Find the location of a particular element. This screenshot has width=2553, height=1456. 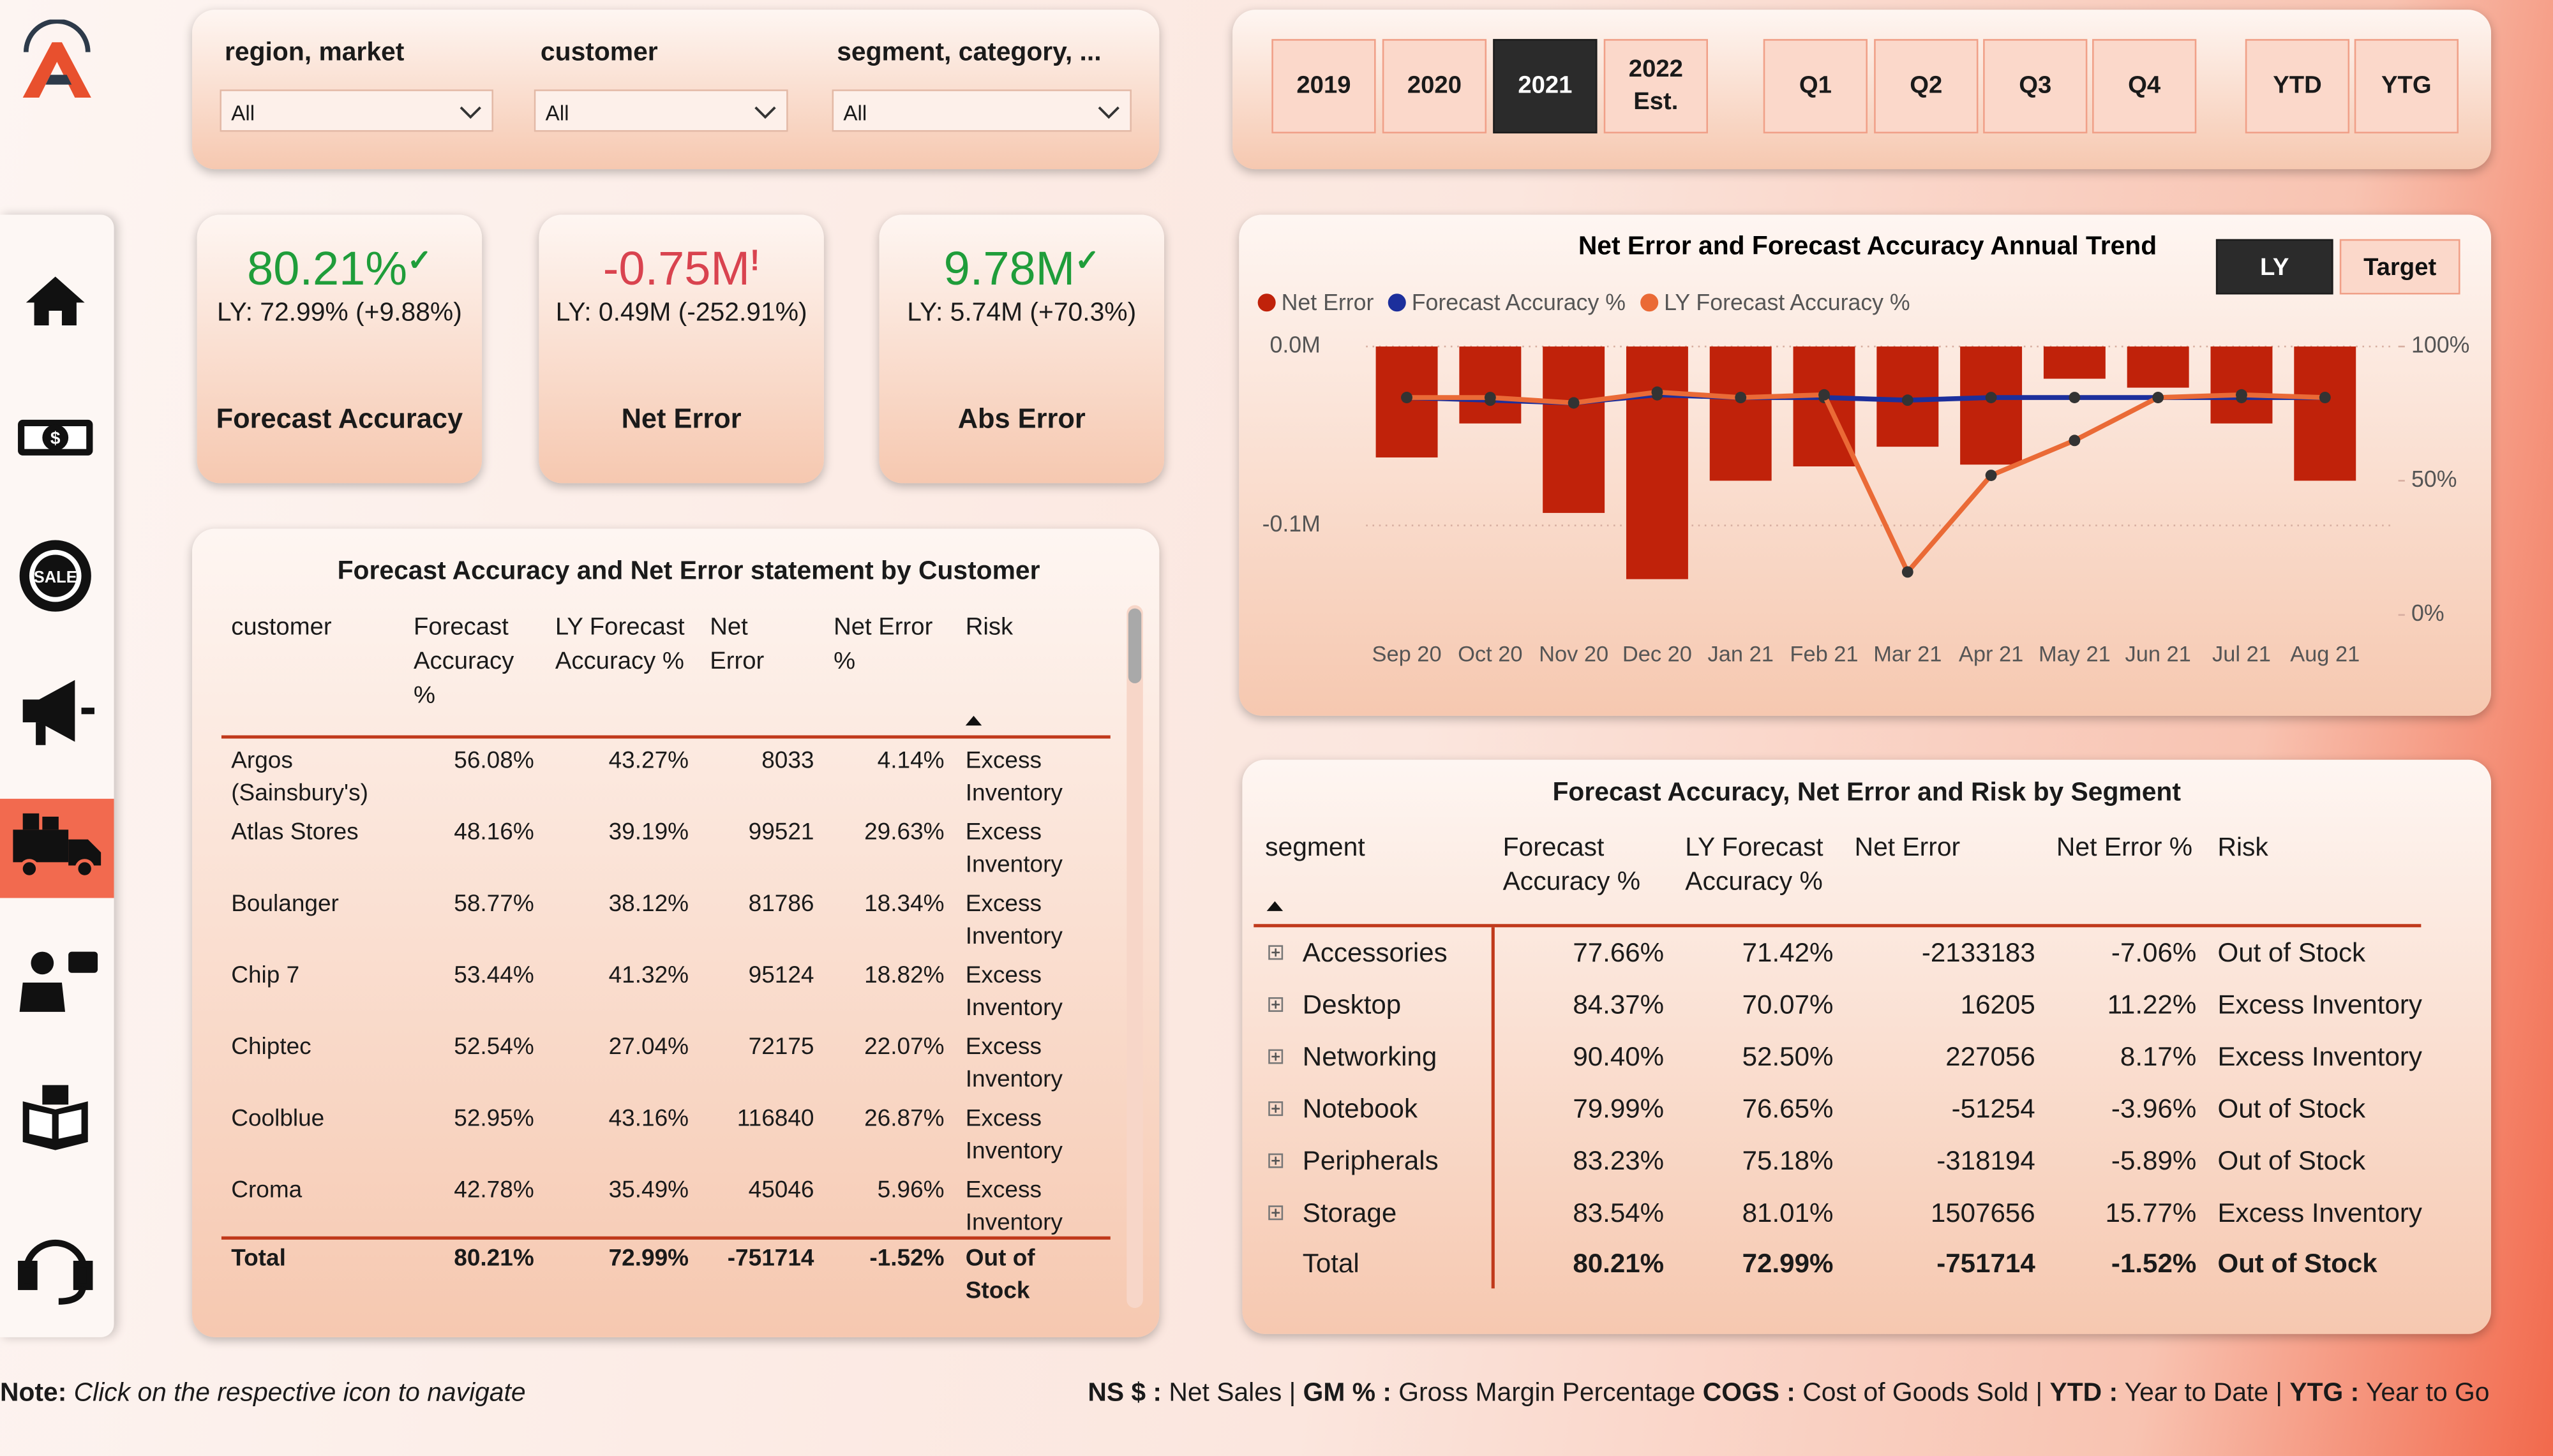

period-button: 2021 is located at coordinates (1545, 86).